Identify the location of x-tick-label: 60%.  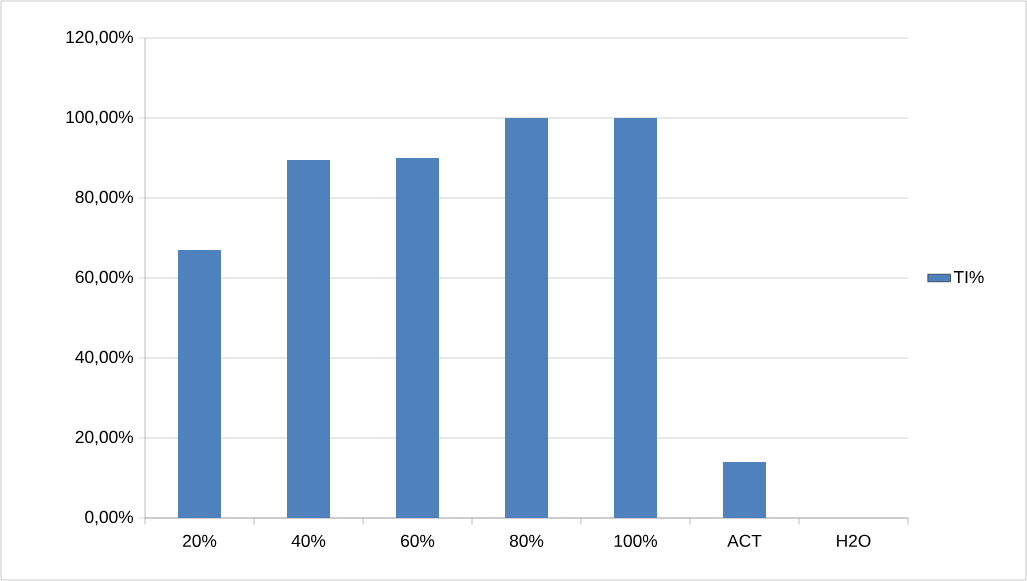
(418, 540).